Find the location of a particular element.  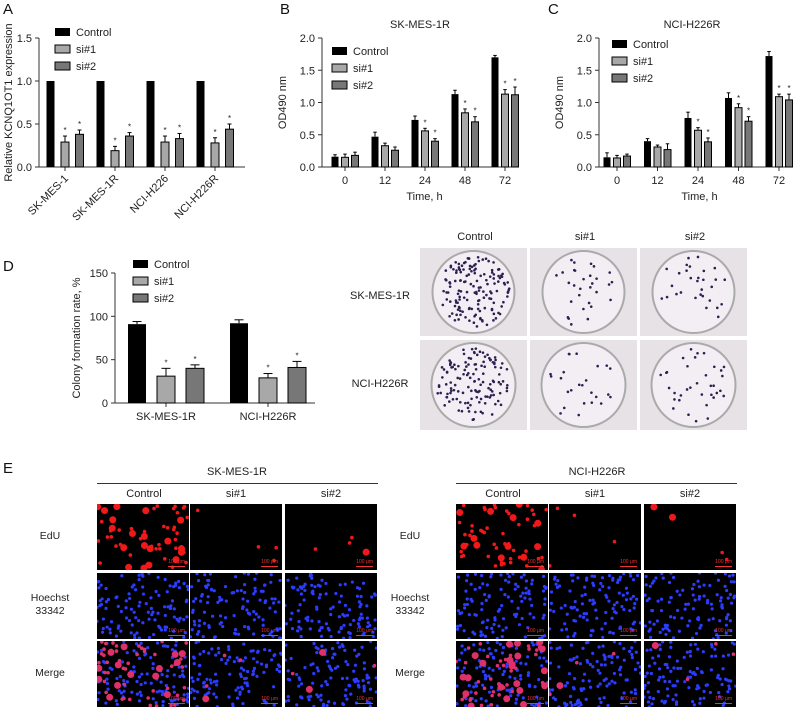

y-axis-label: Colony formation rate, % is located at coordinates (77, 337).